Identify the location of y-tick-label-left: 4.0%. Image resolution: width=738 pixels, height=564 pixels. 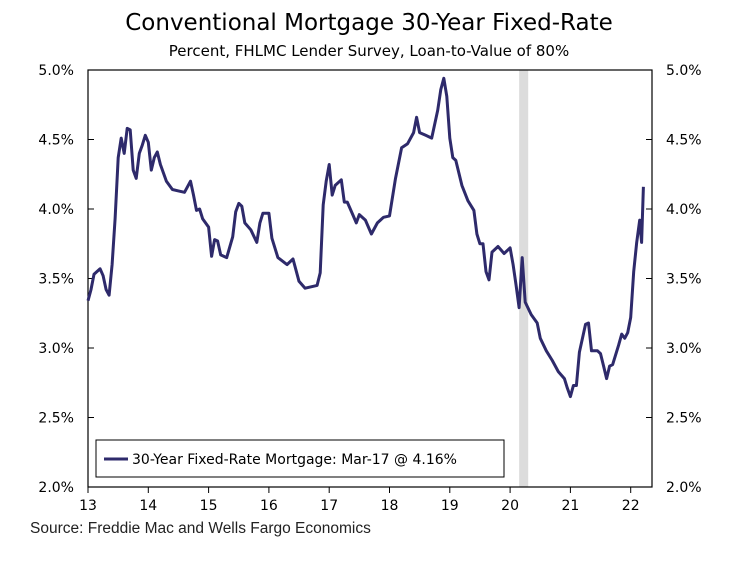
(56, 210).